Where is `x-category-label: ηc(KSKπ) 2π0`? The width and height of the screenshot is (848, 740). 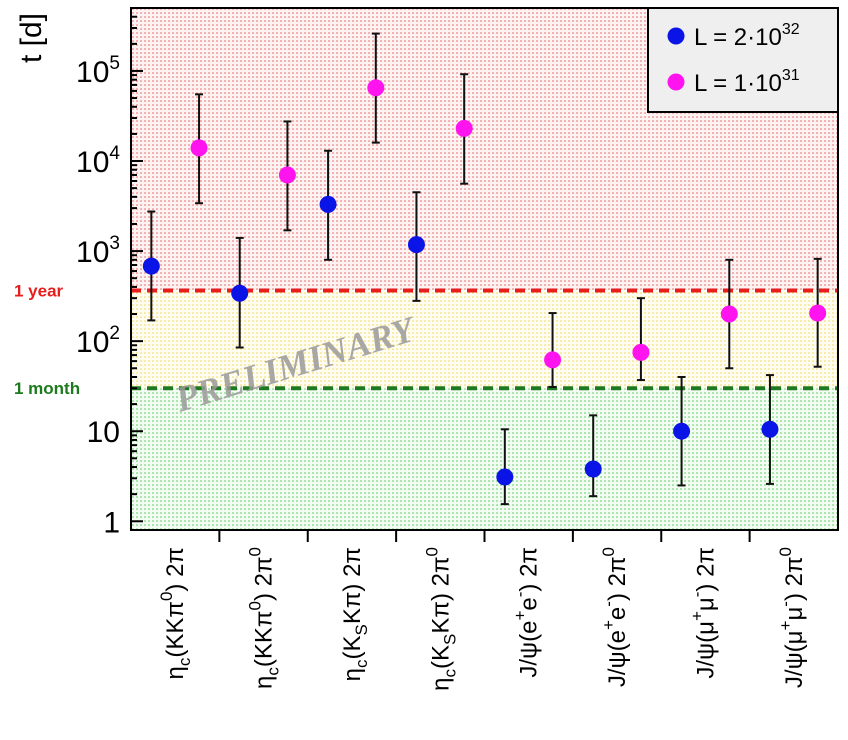
x-category-label: ηc(KSKπ) 2π0 is located at coordinates (440, 619).